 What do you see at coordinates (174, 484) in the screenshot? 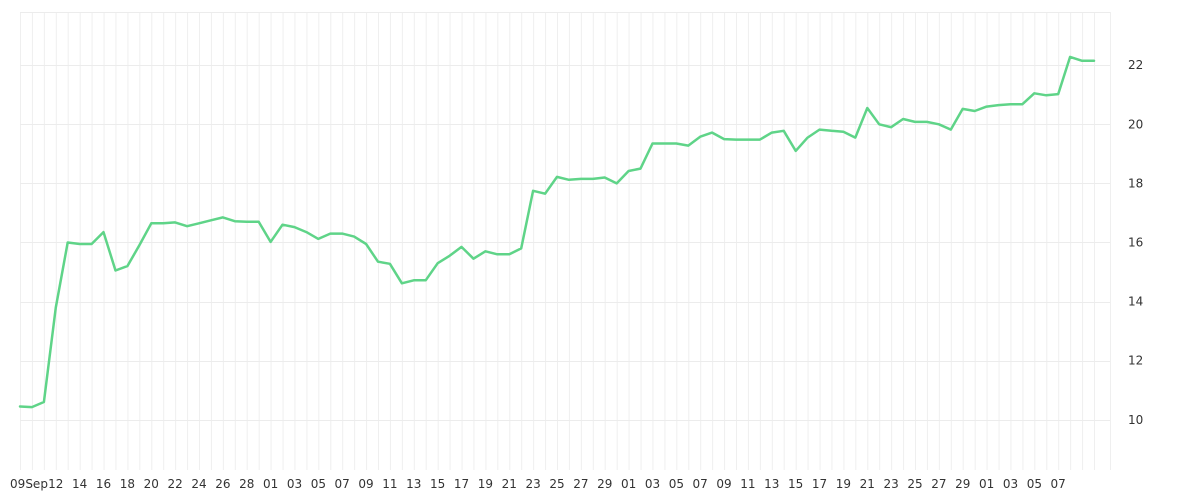
I see `x-tick-label: 22` at bounding box center [174, 484].